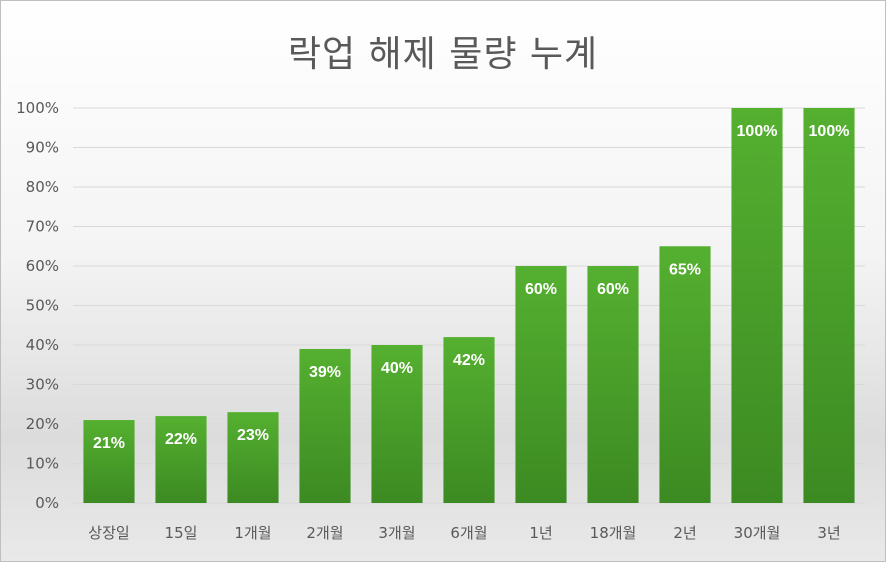  I want to click on y-tick-label: 30%, so click(42, 385).